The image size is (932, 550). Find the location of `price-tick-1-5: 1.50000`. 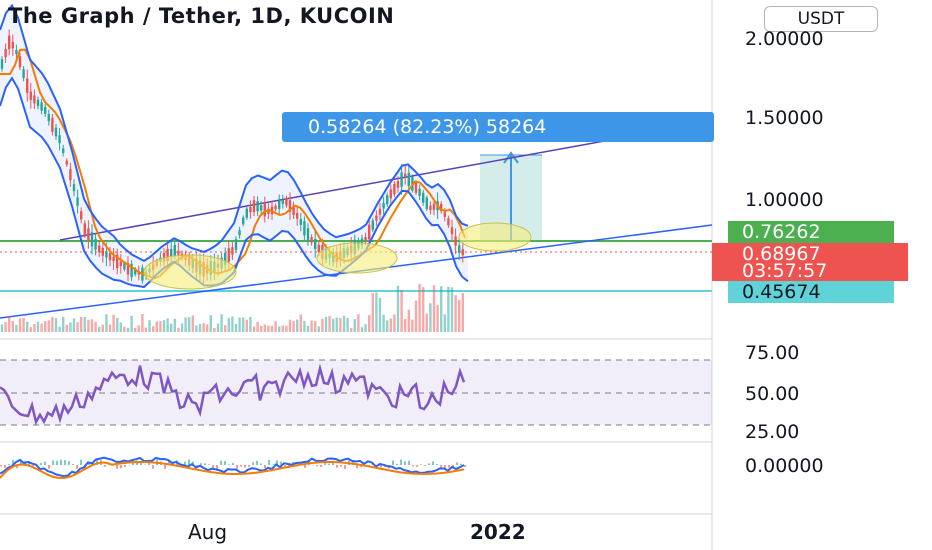

price-tick-1-5: 1.50000 is located at coordinates (784, 118).